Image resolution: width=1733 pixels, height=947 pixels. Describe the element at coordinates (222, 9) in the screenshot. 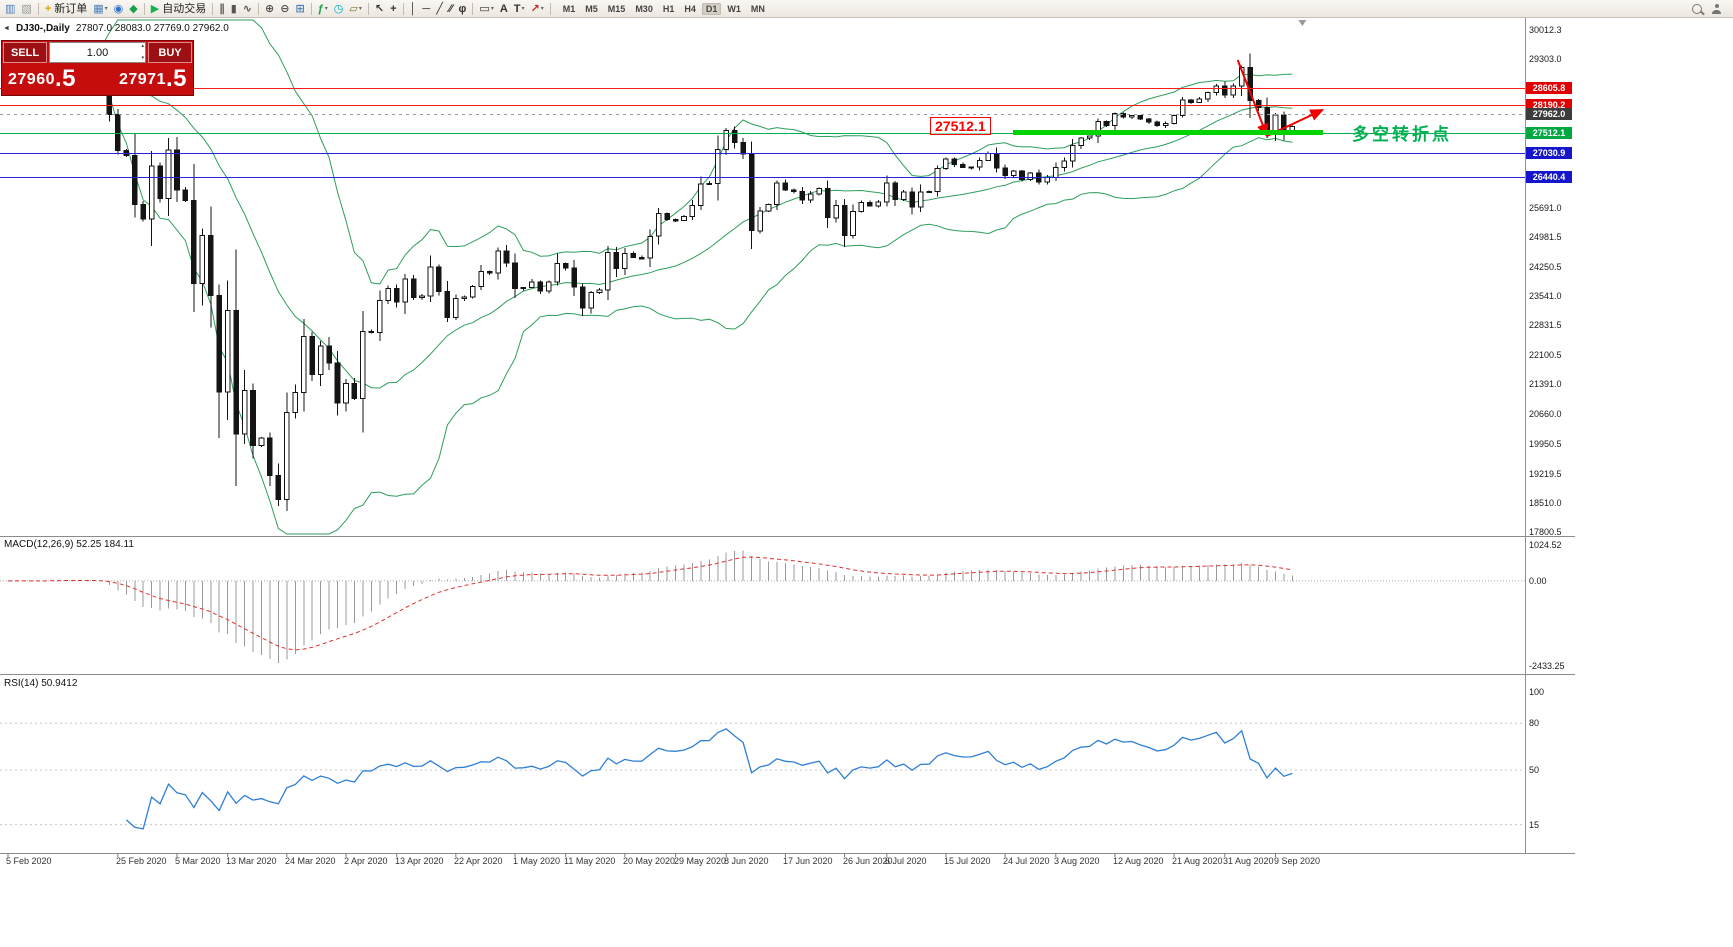

I see `bars-type-icon: ∥` at that location.